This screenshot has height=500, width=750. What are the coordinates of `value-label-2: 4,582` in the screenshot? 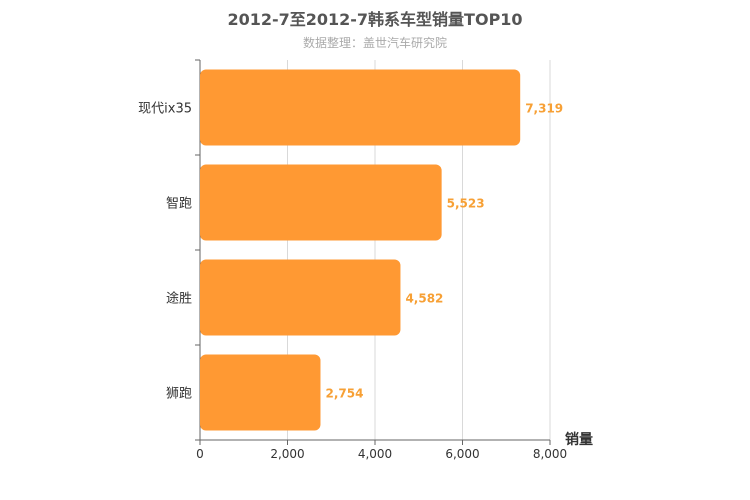 It's located at (424, 299).